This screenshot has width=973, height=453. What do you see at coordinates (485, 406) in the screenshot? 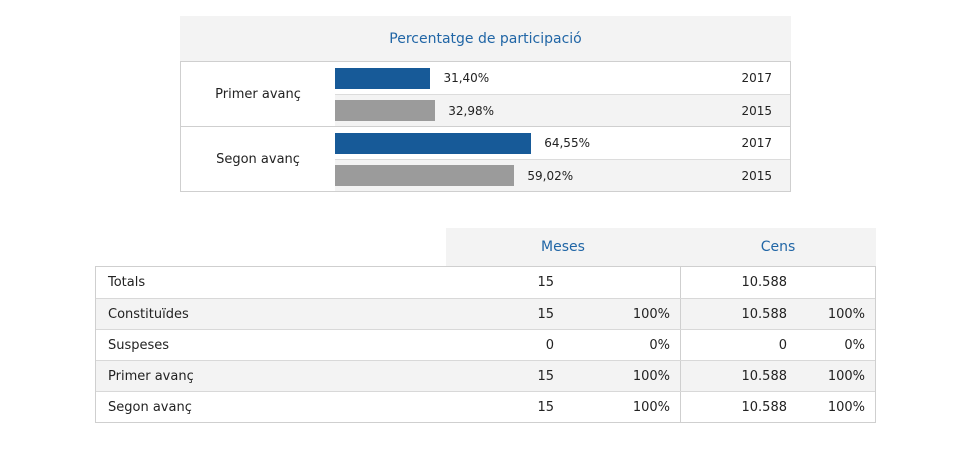
I see `table-row: Segon avanç 15 100% 10.588 100%` at bounding box center [485, 406].